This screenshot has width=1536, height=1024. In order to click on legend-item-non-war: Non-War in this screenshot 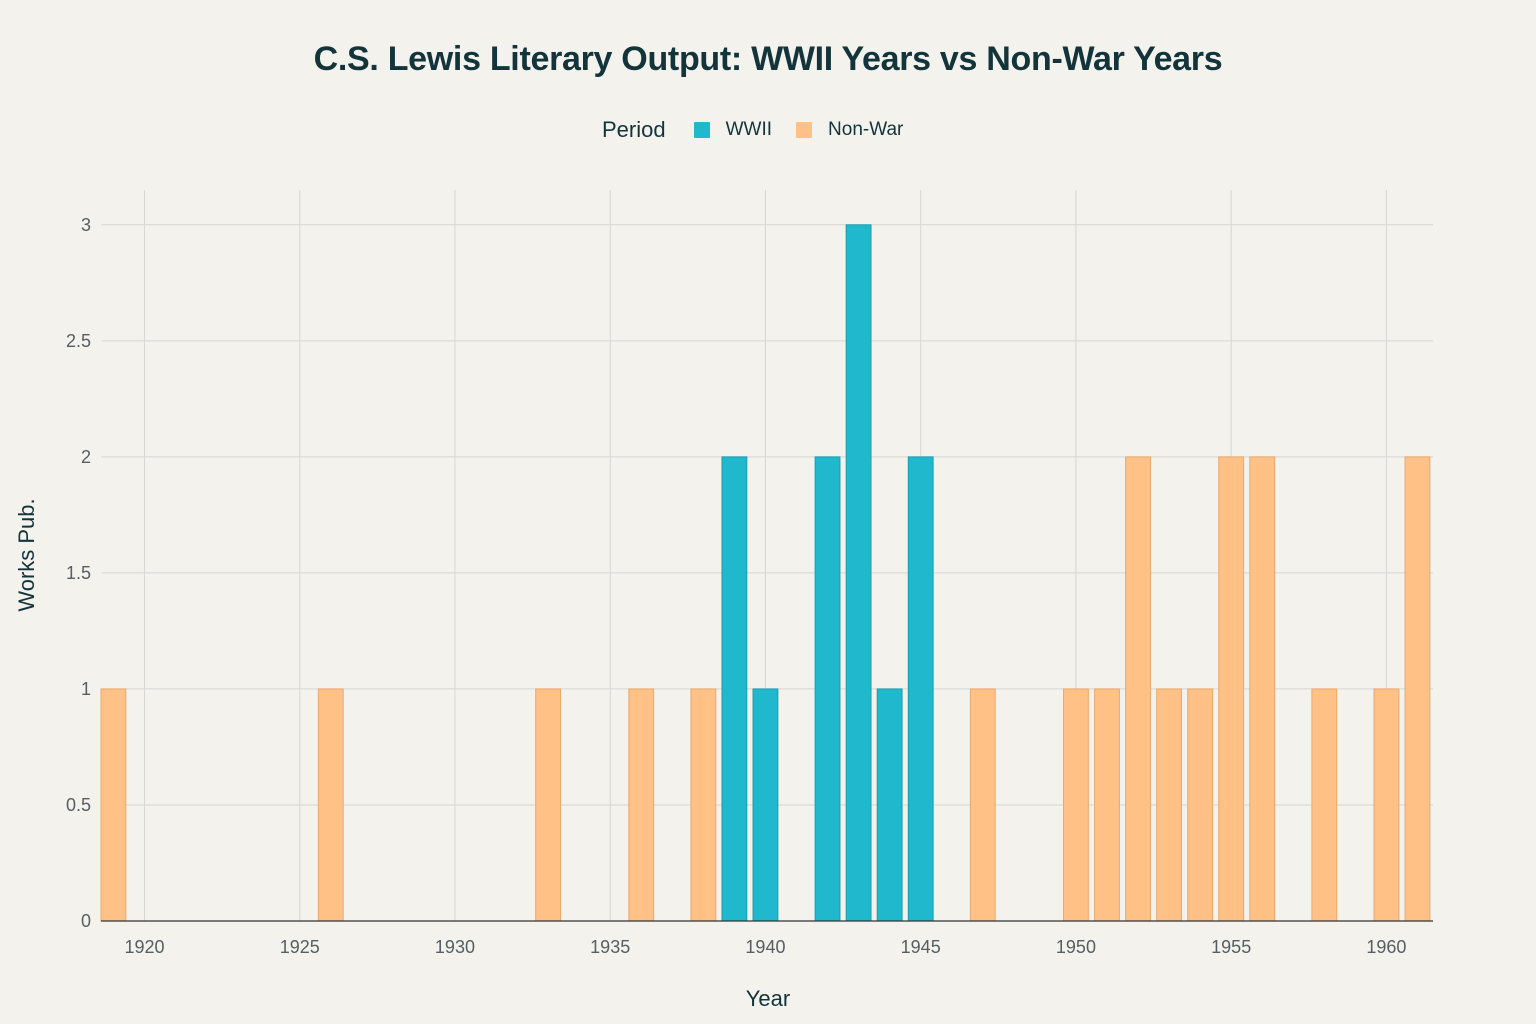, I will do `click(849, 130)`.